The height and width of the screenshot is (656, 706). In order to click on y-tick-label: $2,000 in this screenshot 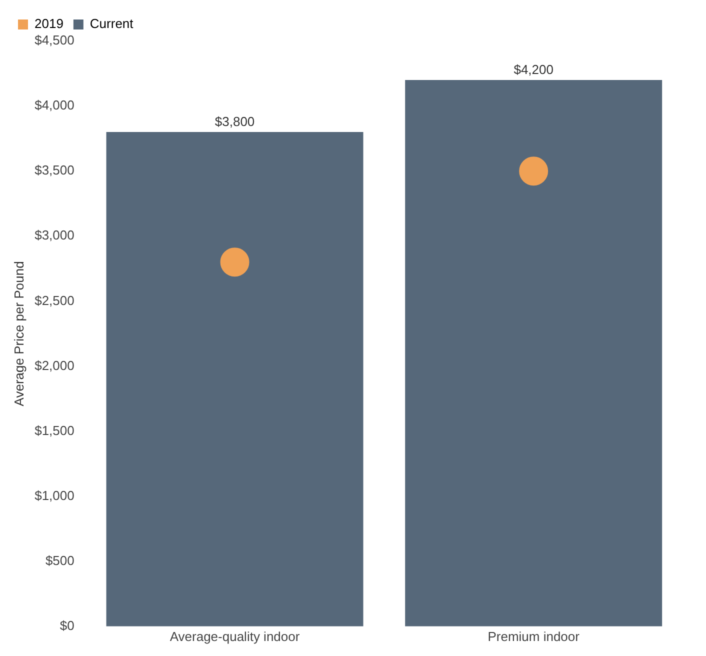, I will do `click(54, 365)`.